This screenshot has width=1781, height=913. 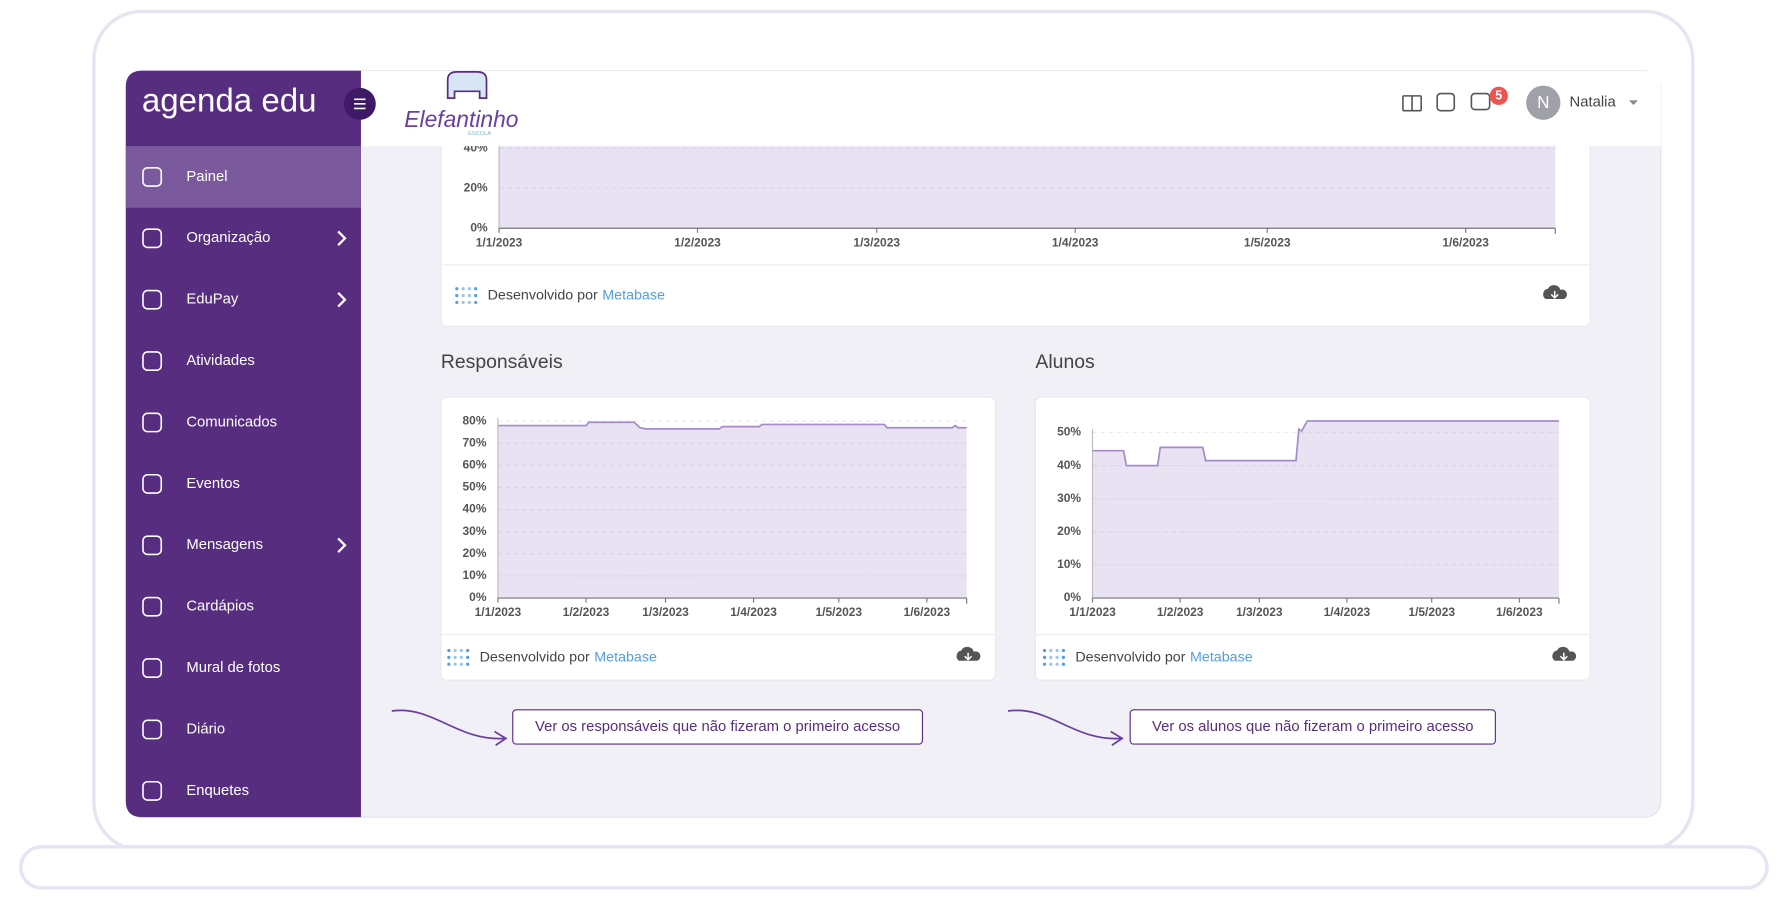 I want to click on menu-item: Painel, so click(x=206, y=177).